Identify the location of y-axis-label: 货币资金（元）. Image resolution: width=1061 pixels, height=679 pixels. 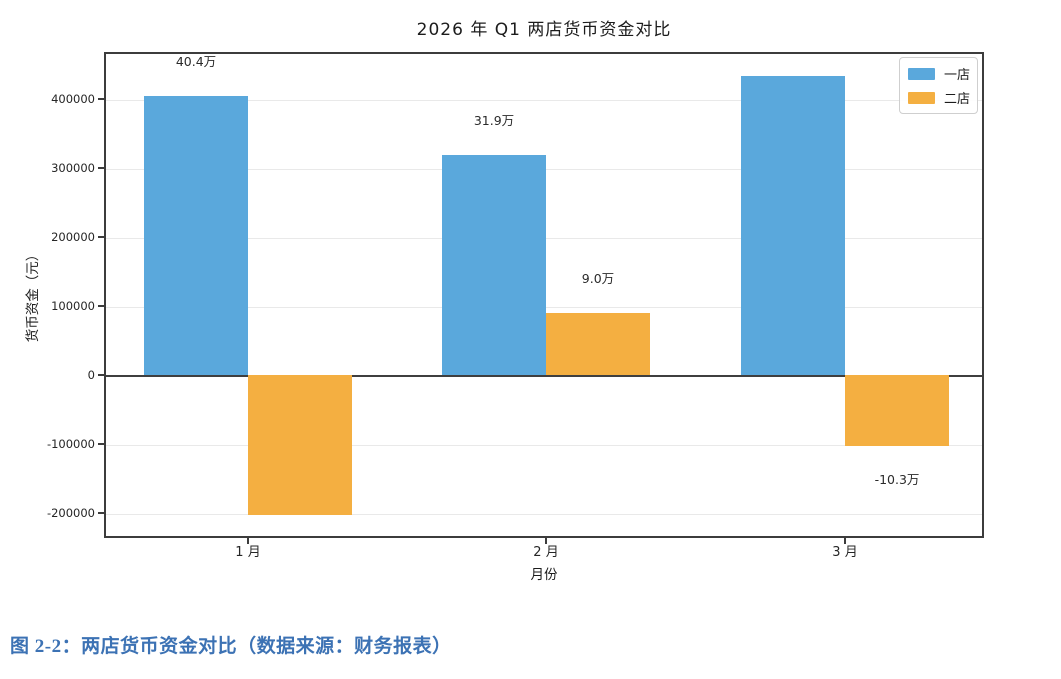
(33, 295).